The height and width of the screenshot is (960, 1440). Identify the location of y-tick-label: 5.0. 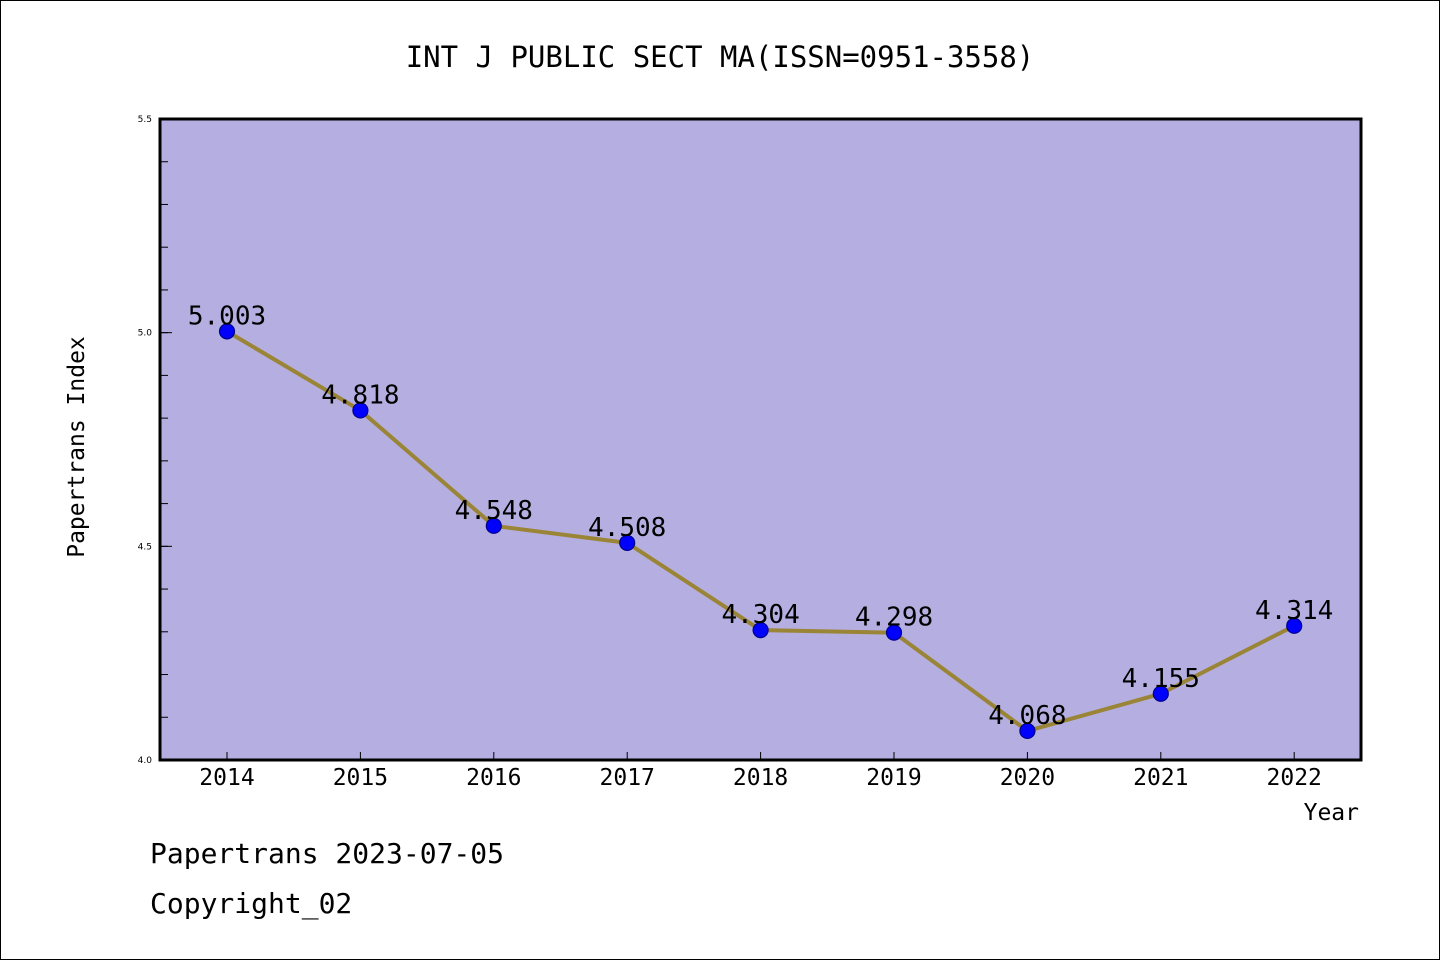
(145, 334).